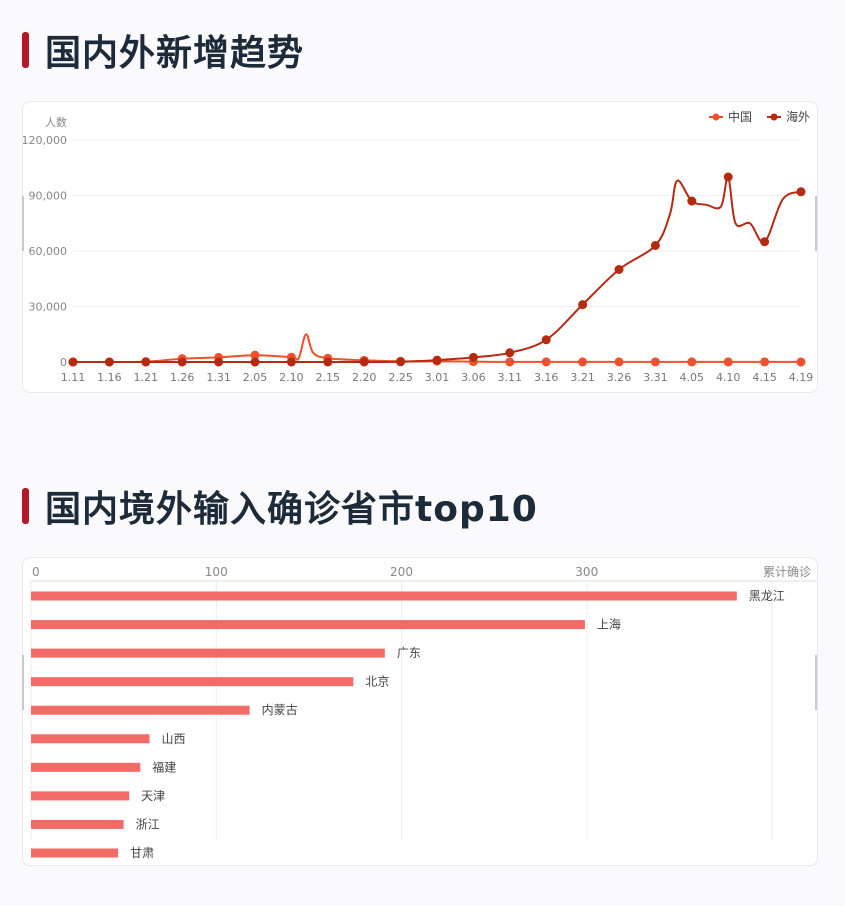  What do you see at coordinates (510, 377) in the screenshot?
I see `x-tick-label: 3.11` at bounding box center [510, 377].